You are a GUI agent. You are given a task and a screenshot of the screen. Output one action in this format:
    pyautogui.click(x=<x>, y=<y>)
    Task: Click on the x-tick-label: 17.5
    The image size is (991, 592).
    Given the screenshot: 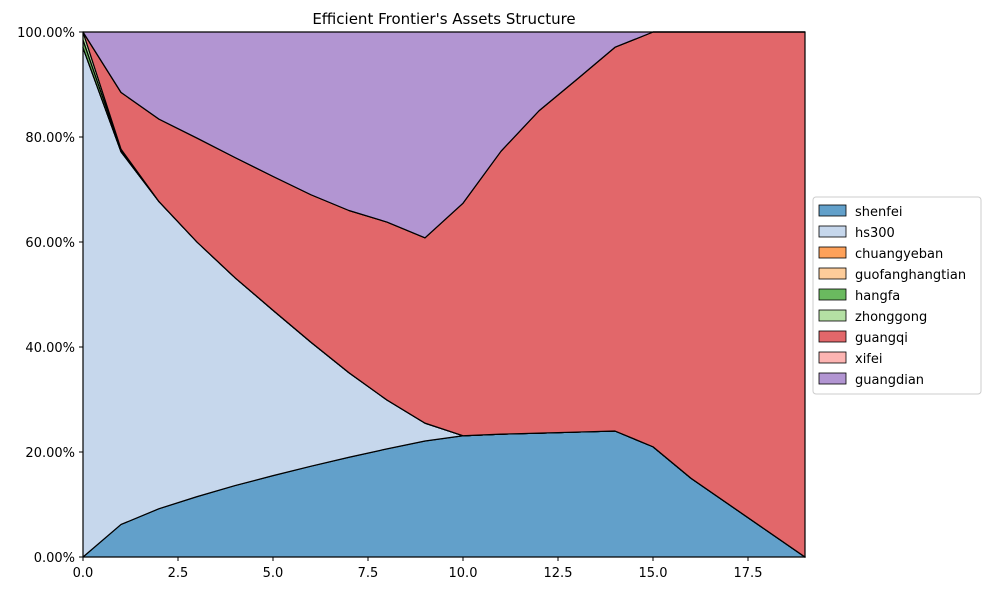 What is the action you would take?
    pyautogui.click(x=748, y=573)
    